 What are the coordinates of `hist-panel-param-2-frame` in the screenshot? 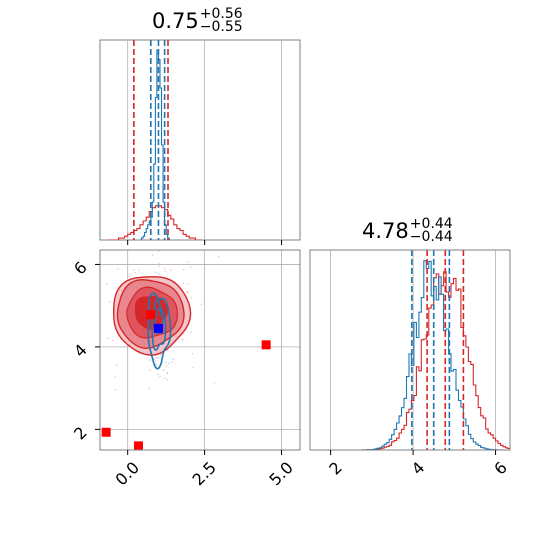 It's located at (410, 350).